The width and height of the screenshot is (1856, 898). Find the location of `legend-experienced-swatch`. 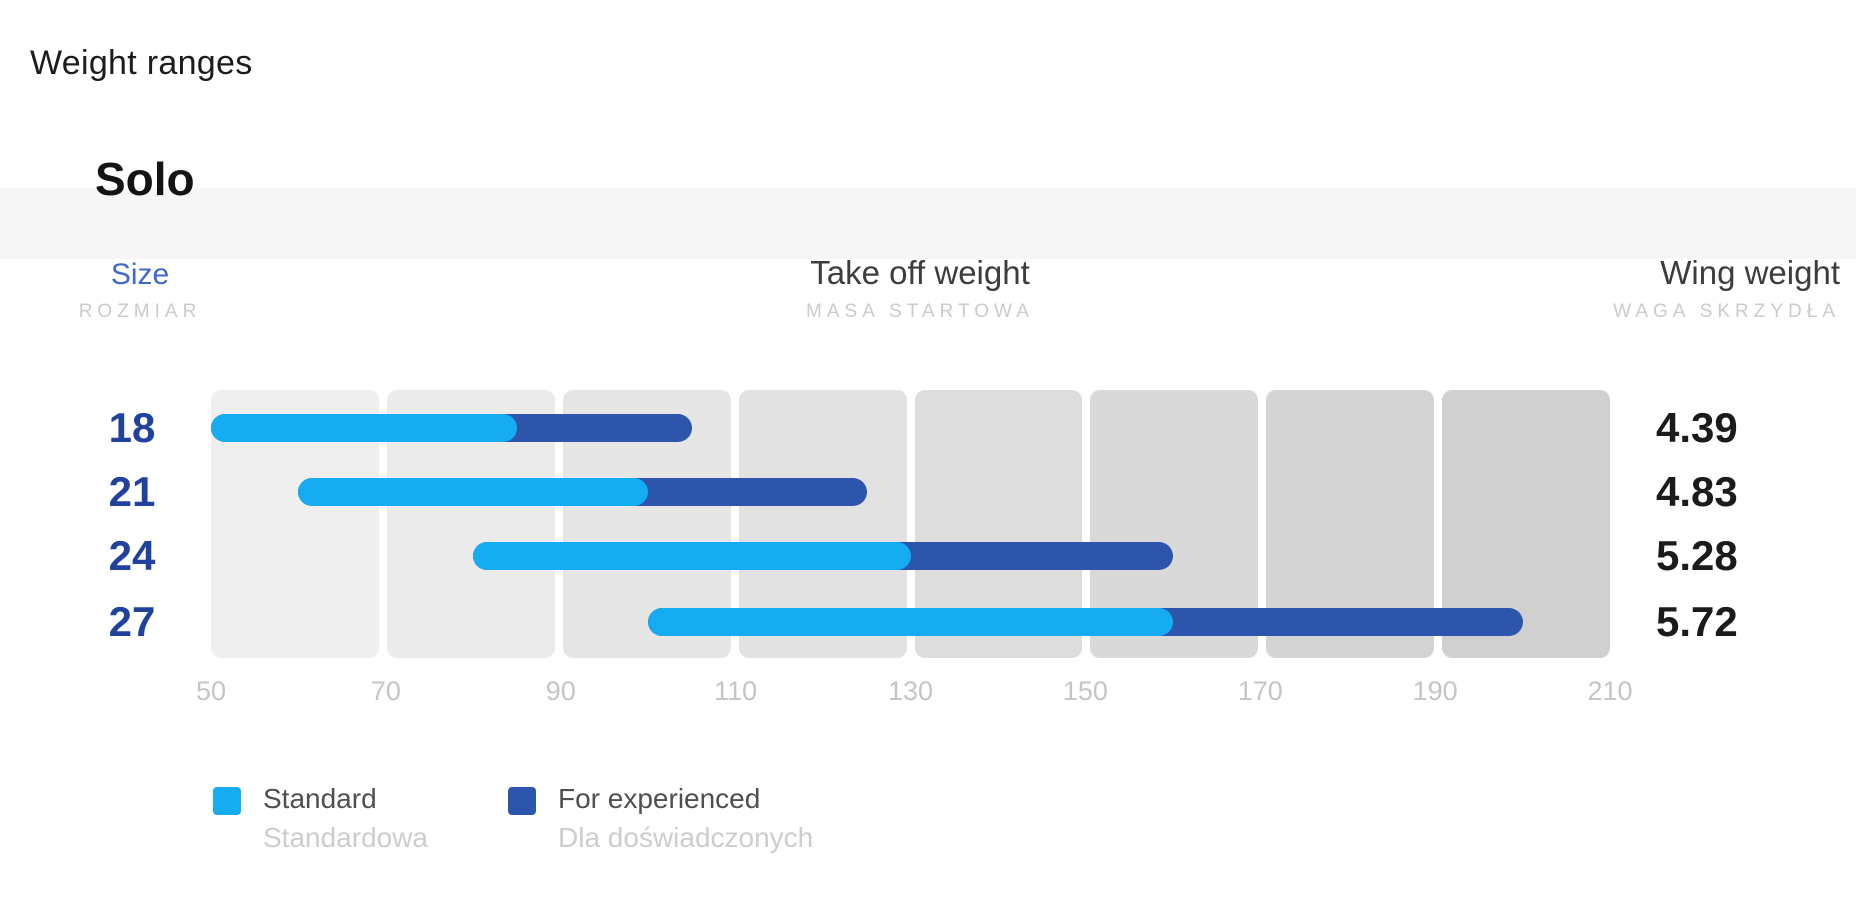

legend-experienced-swatch is located at coordinates (522, 801).